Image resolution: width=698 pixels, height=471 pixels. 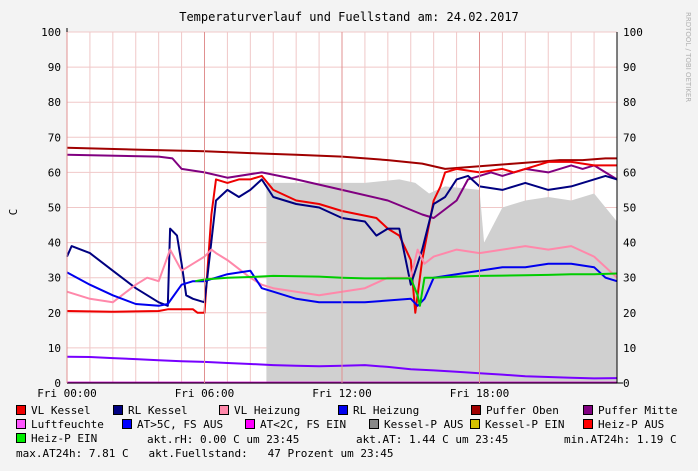 I want to click on series-line-vl-heizung, so click(x=342, y=274).